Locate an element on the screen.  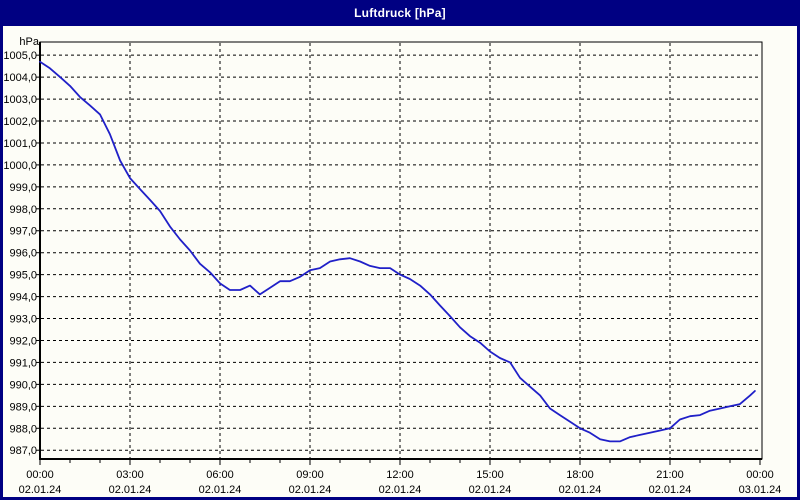
window-title: Luftdruck [hPa] is located at coordinates (400, 13).